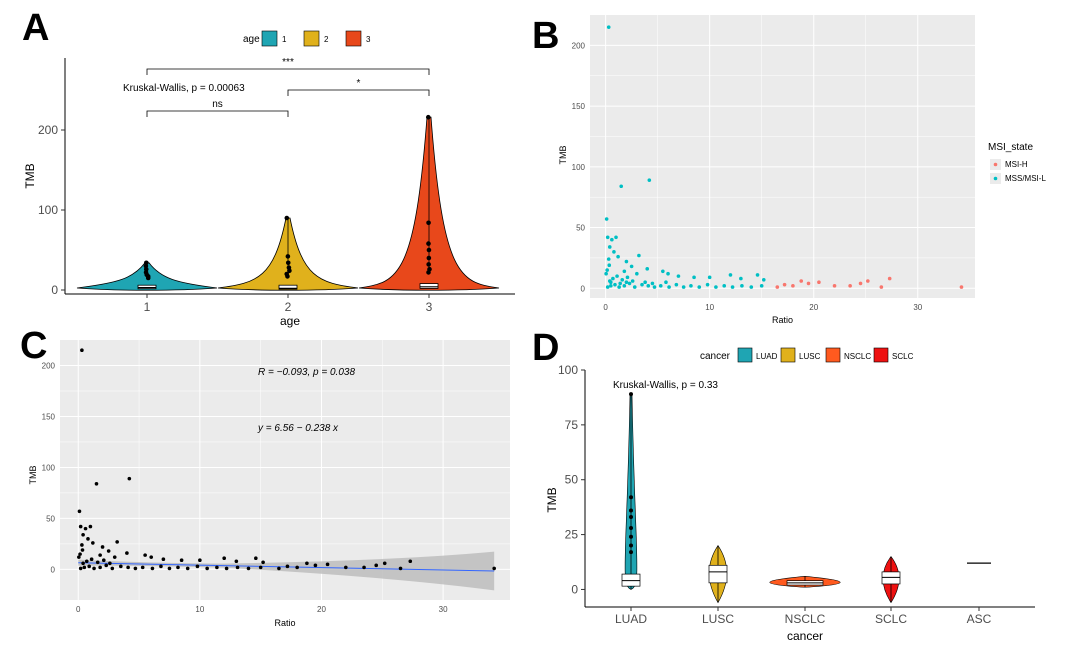  Describe the element at coordinates (35, 28) in the screenshot. I see `panel-label-a: A` at that location.